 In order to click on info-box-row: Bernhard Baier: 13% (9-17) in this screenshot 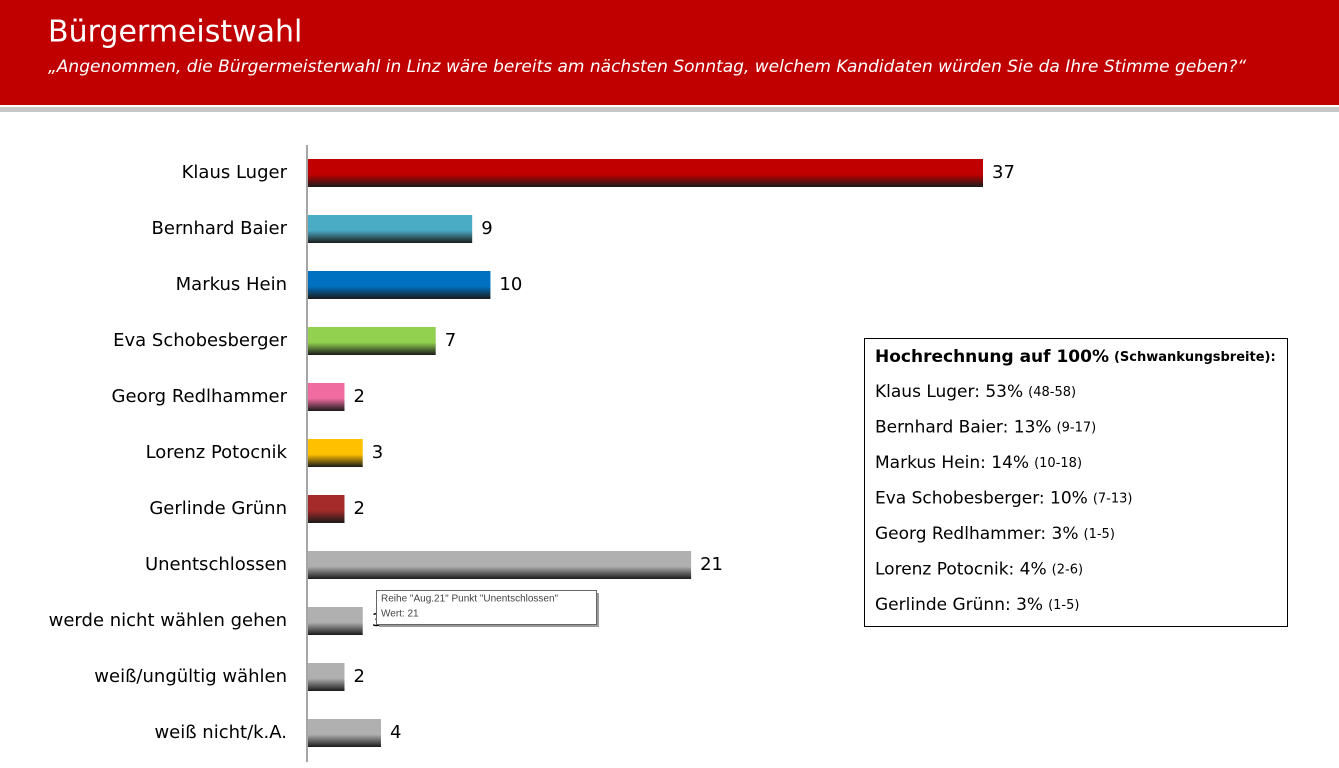, I will do `click(985, 428)`.